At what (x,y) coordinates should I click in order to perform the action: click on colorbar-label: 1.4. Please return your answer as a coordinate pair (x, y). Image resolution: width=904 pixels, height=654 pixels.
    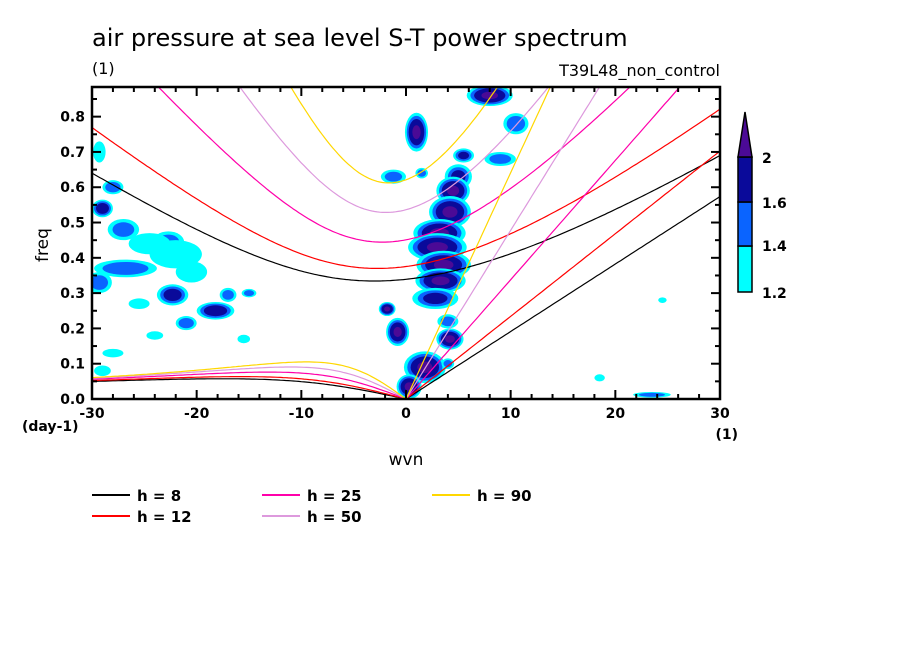
    Looking at the image, I should click on (774, 247).